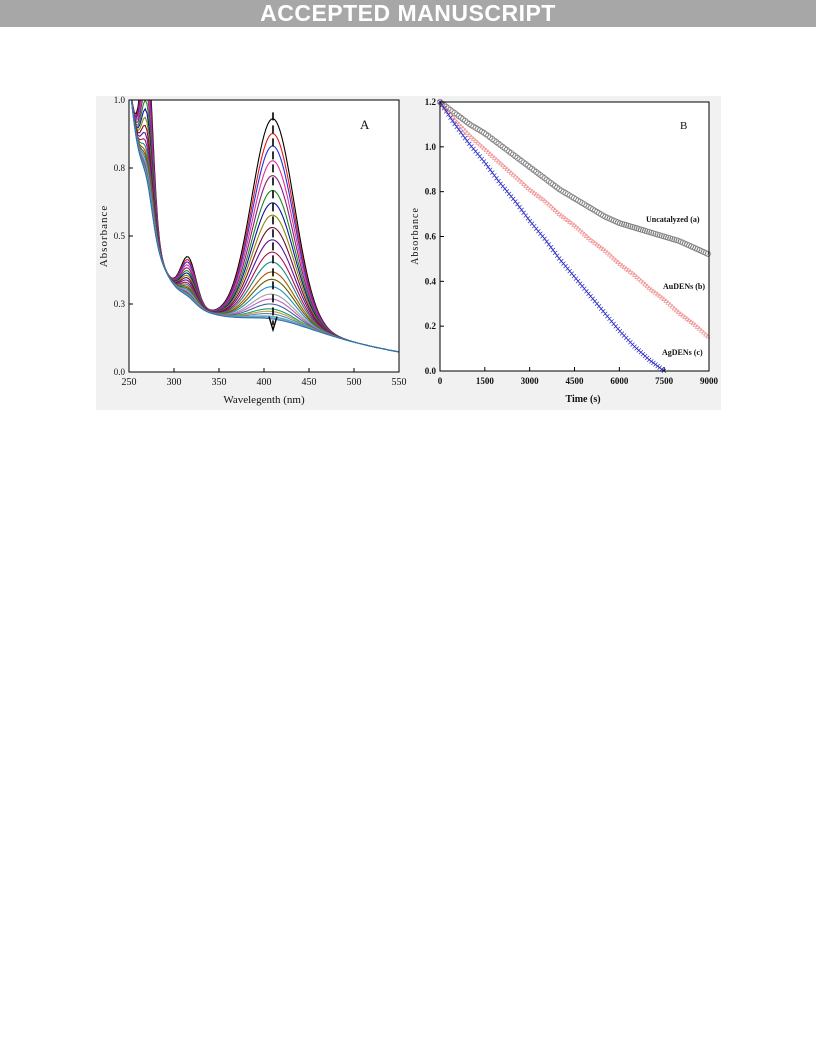  What do you see at coordinates (365, 124) in the screenshot?
I see `panel-a-label: A` at bounding box center [365, 124].